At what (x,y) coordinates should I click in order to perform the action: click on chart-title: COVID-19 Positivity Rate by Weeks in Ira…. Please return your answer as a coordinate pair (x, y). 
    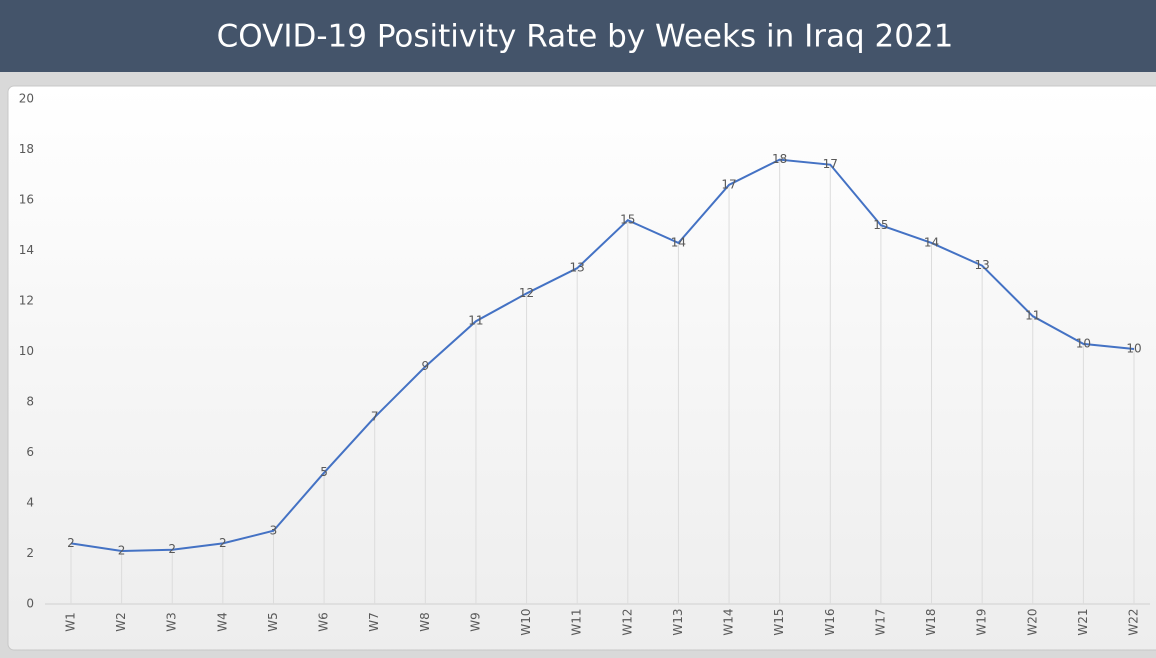
    Looking at the image, I should click on (585, 37).